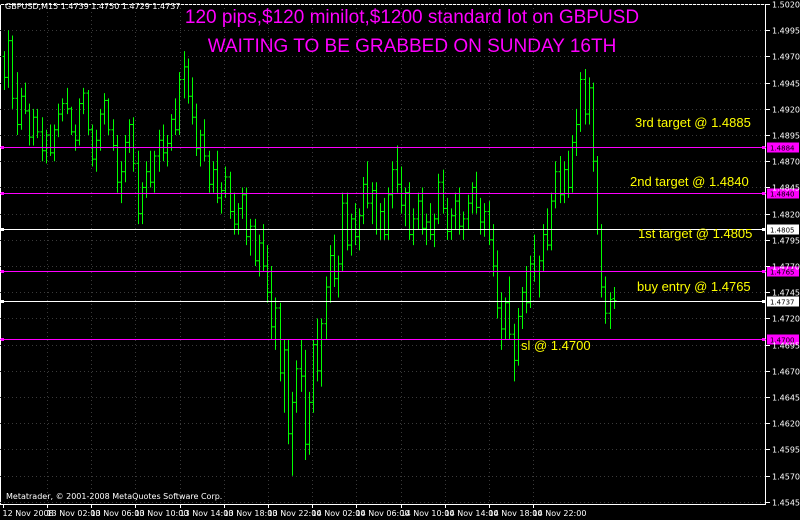 This screenshot has height=520, width=800. I want to click on y-tick-label: 1.4670, so click(786, 372).